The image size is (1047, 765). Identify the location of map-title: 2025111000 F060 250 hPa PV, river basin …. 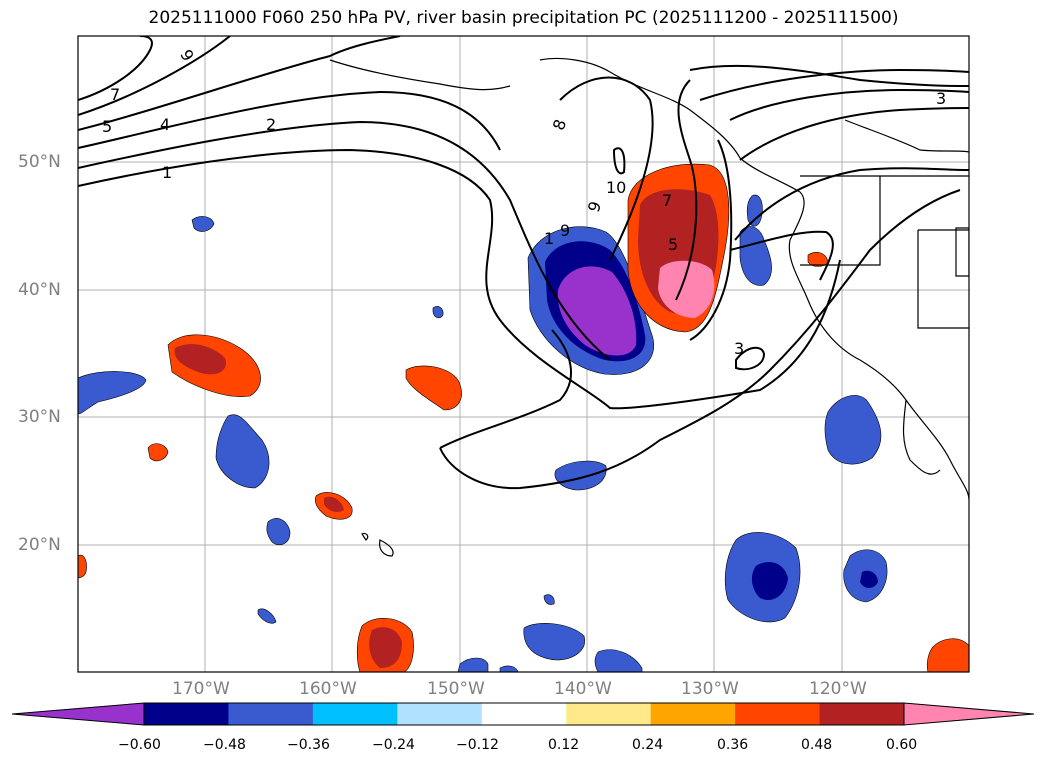
(523, 18).